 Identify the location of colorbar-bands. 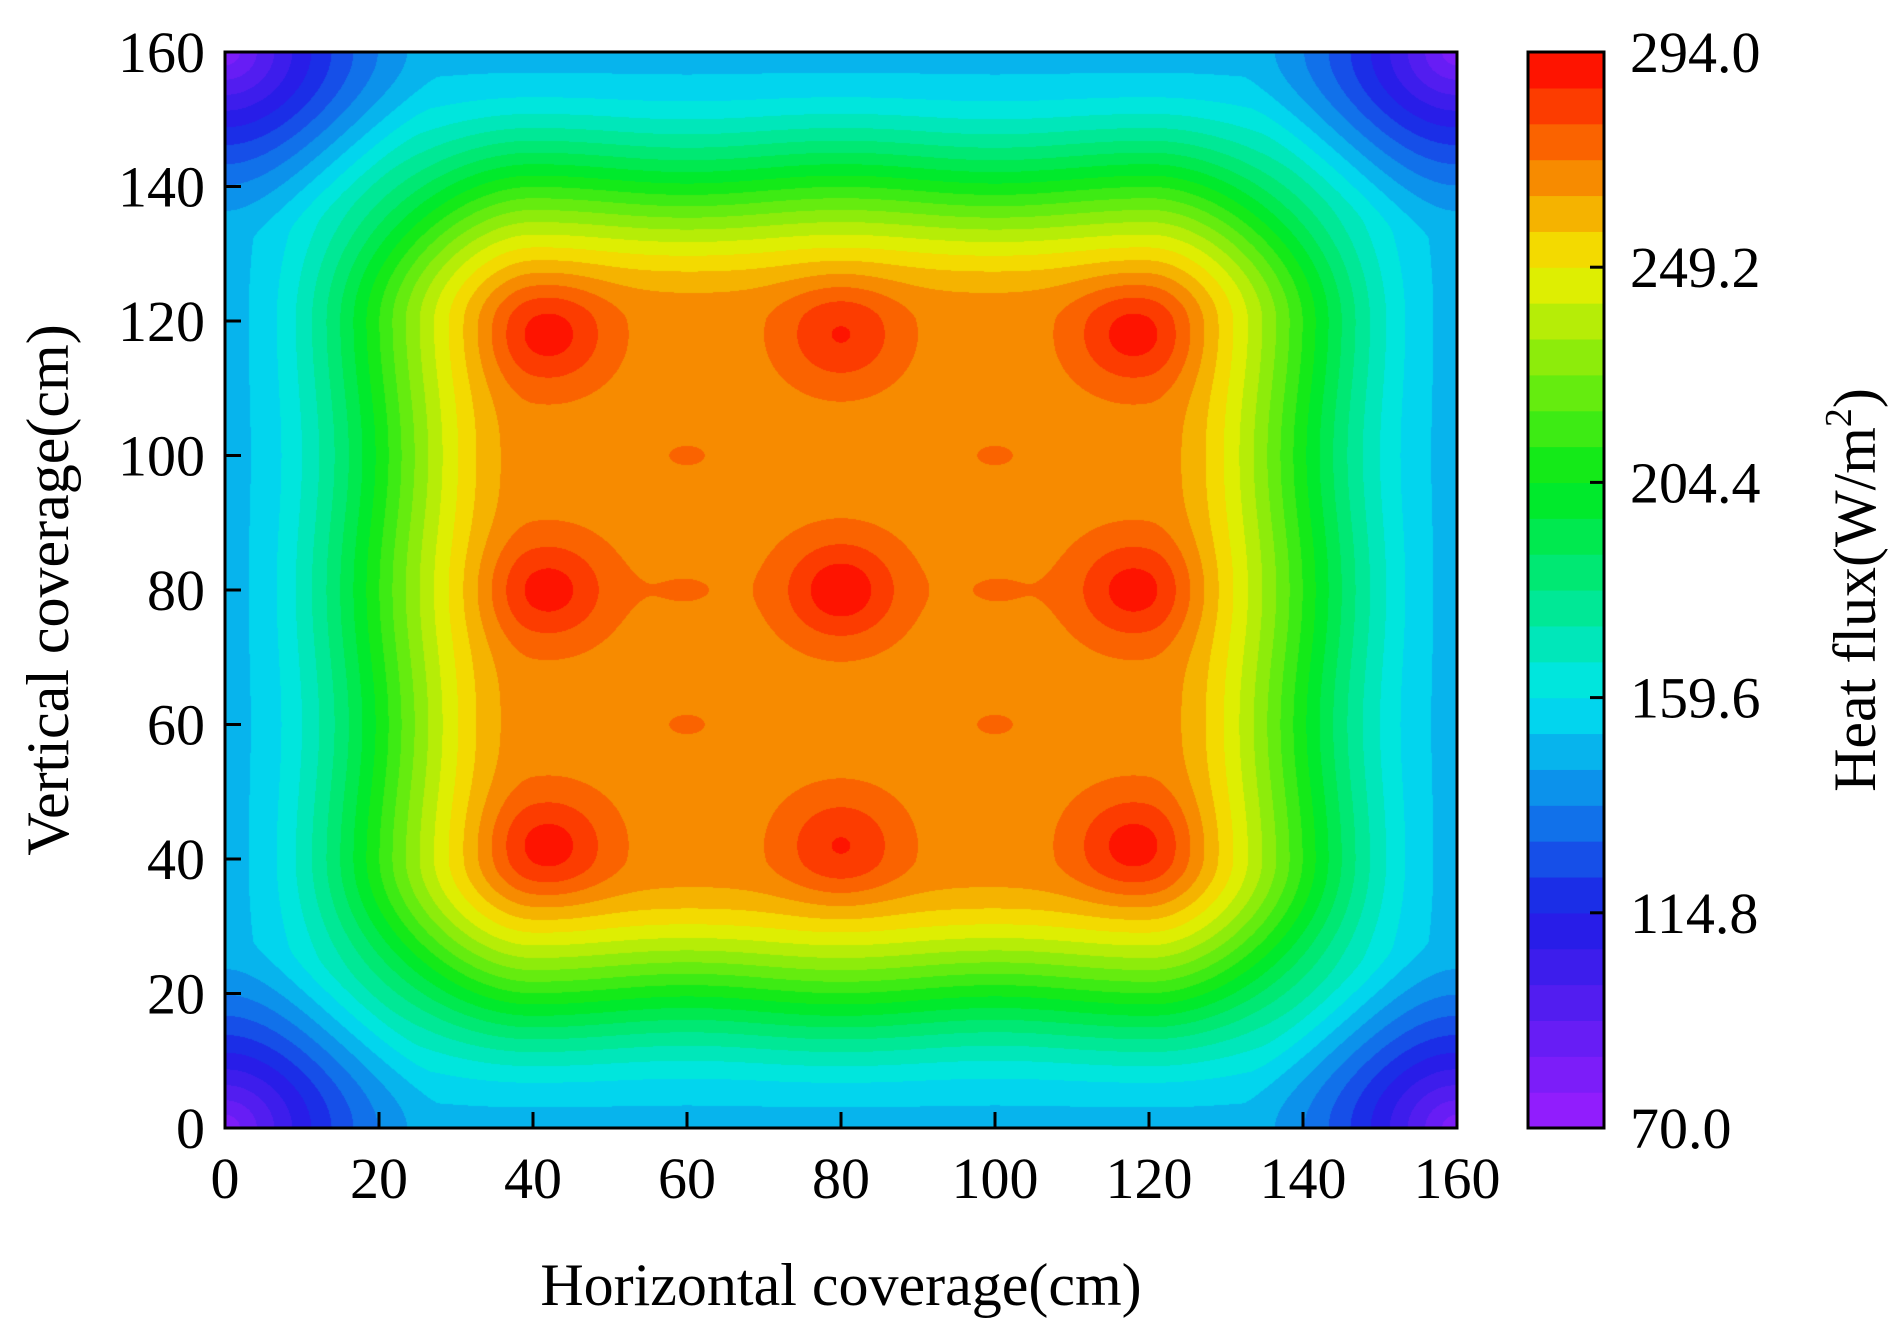
(1566, 590).